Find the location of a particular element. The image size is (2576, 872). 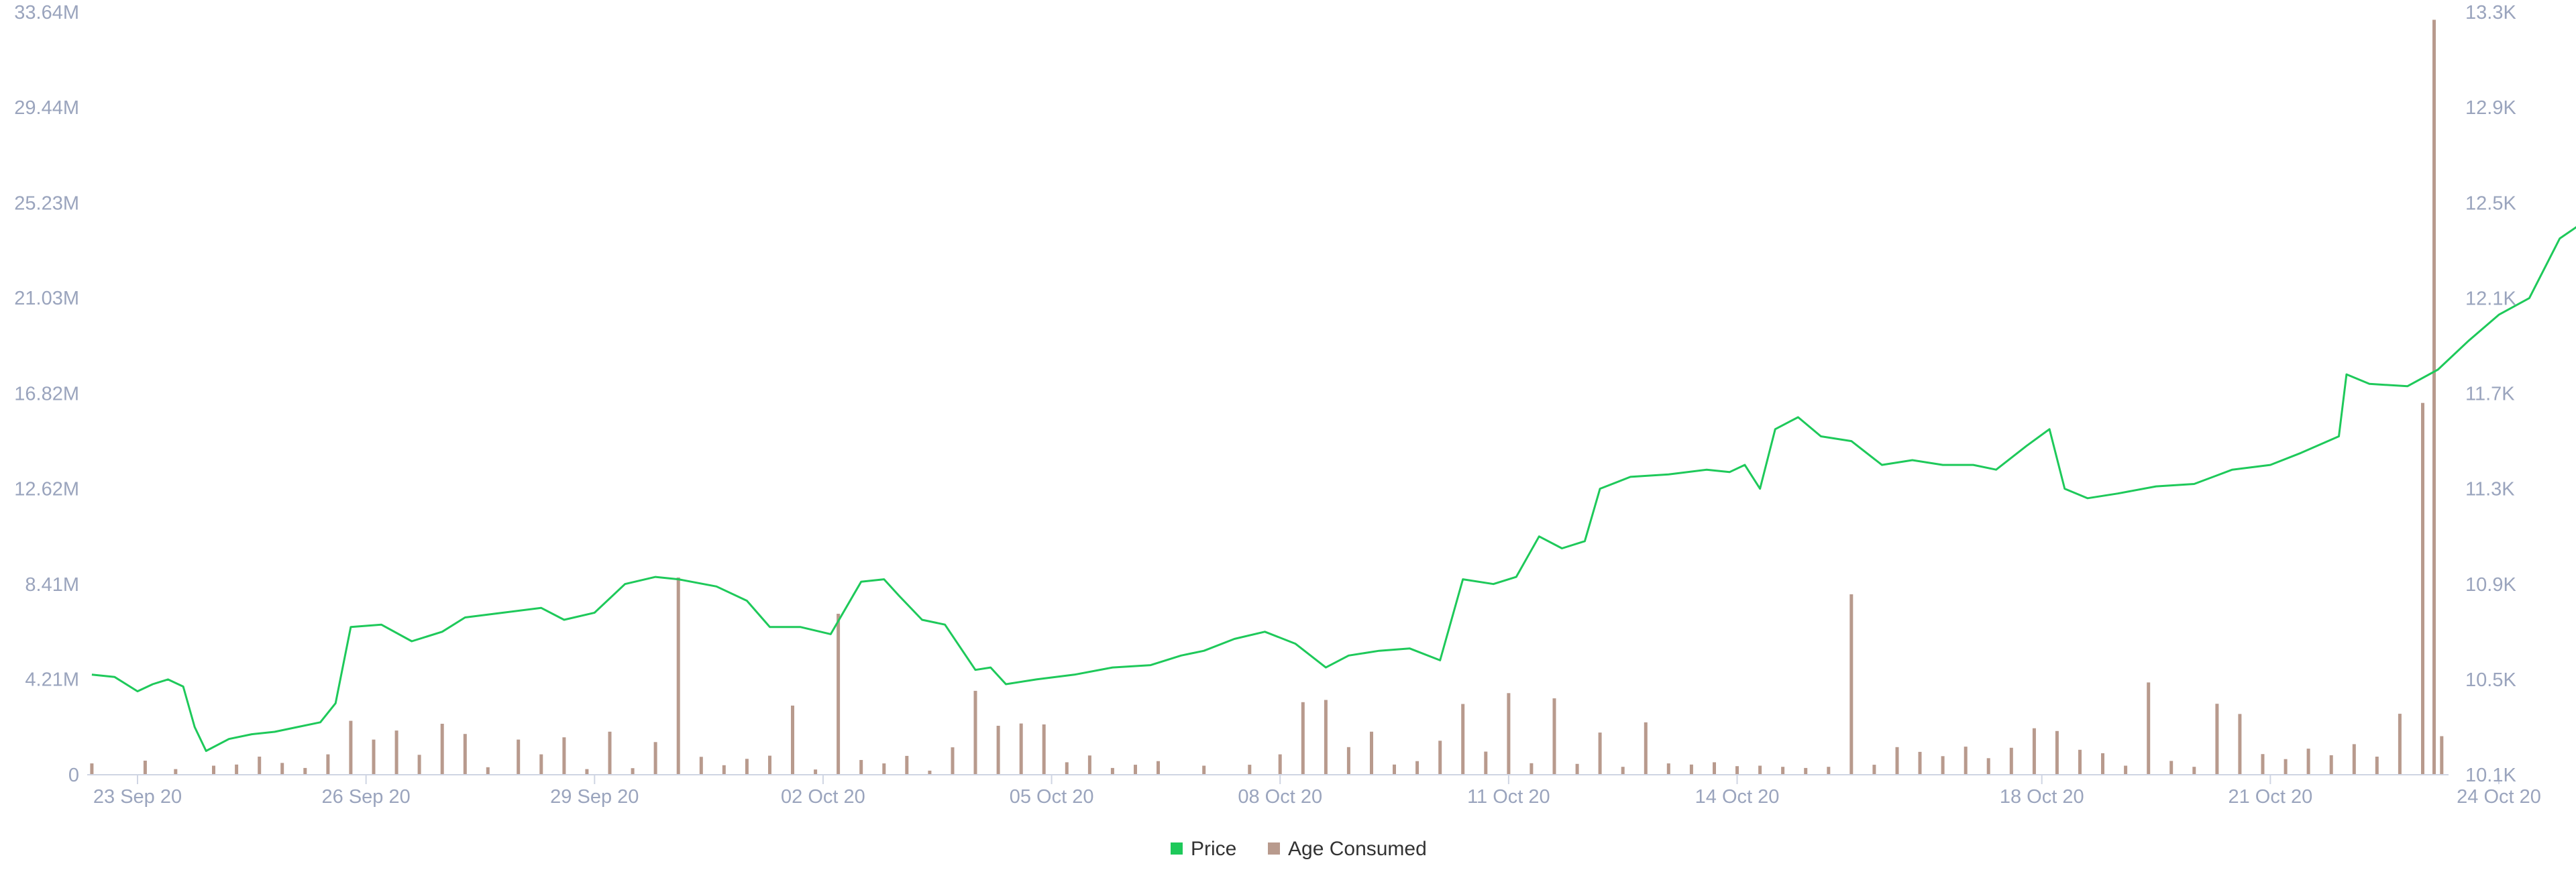

left-tick-label: 29.44M is located at coordinates (46, 108).